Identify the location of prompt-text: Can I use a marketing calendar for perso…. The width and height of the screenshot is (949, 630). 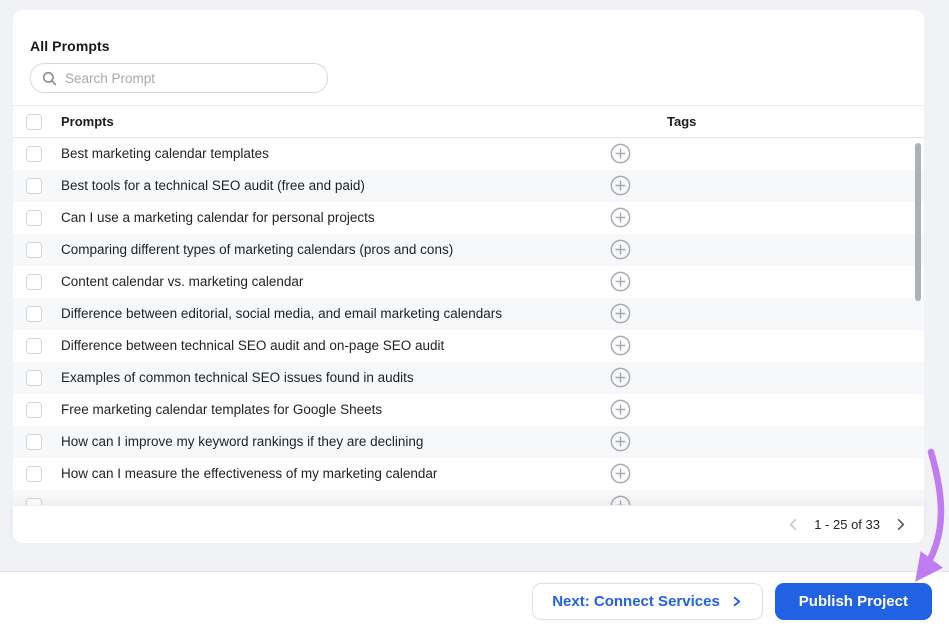
(218, 217).